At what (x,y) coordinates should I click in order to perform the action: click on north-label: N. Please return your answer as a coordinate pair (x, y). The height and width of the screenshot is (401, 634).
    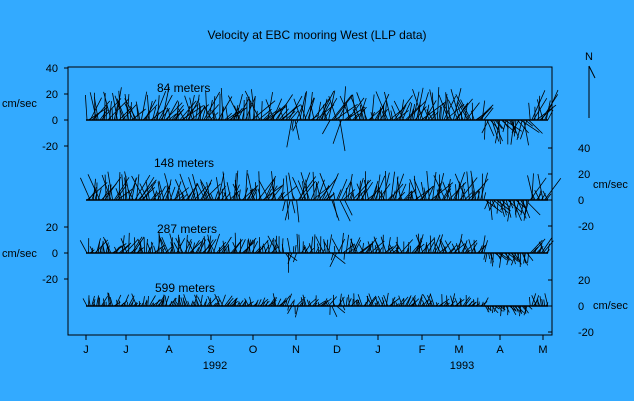
    Looking at the image, I should click on (589, 57).